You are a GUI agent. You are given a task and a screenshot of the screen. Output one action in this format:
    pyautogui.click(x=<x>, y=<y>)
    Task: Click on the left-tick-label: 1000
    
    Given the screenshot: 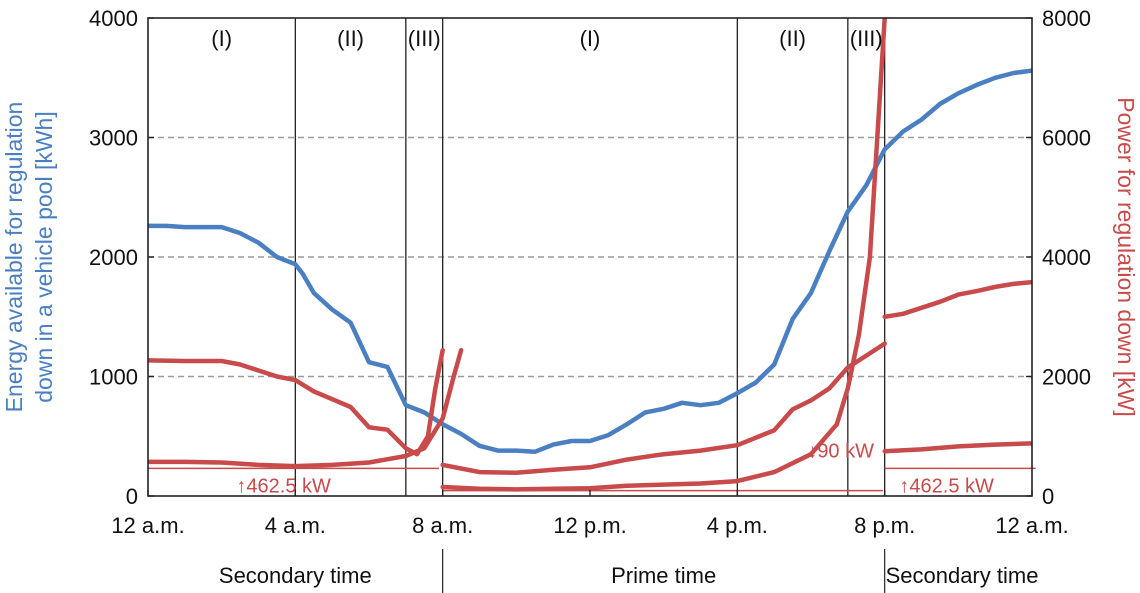 What is the action you would take?
    pyautogui.click(x=113, y=377)
    